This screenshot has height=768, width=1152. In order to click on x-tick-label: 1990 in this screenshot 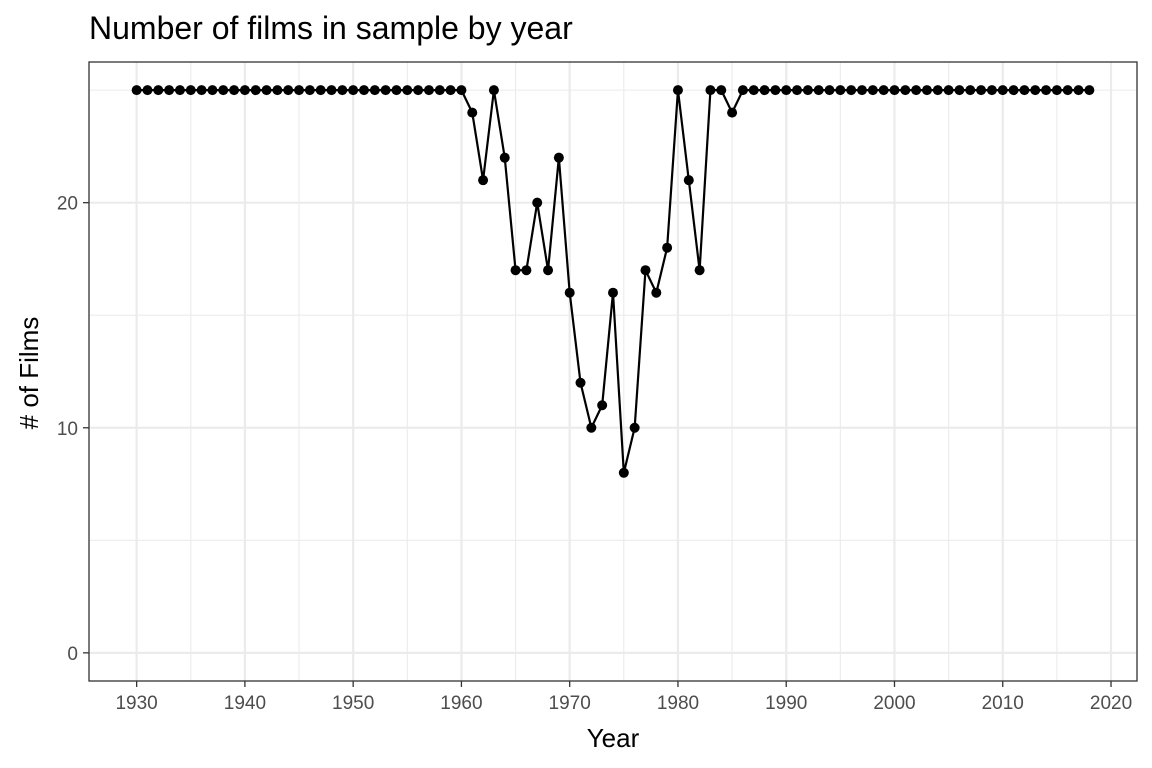, I will do `click(786, 703)`.